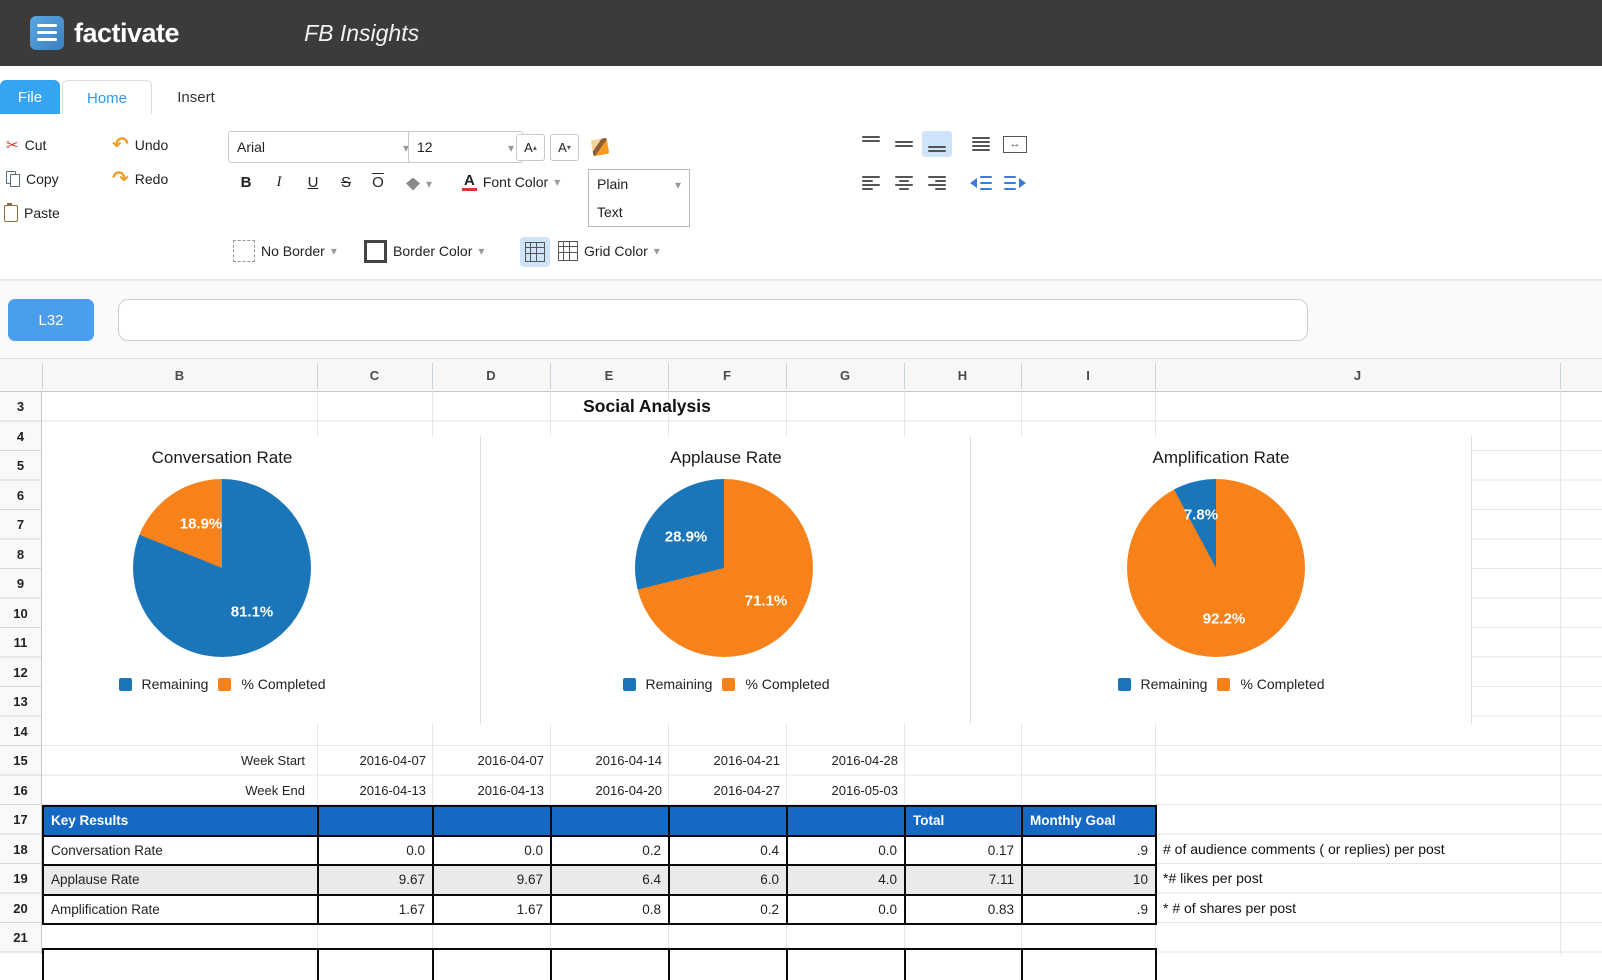 The width and height of the screenshot is (1602, 980). I want to click on cell-key-results-header: Key Results, so click(181, 822).